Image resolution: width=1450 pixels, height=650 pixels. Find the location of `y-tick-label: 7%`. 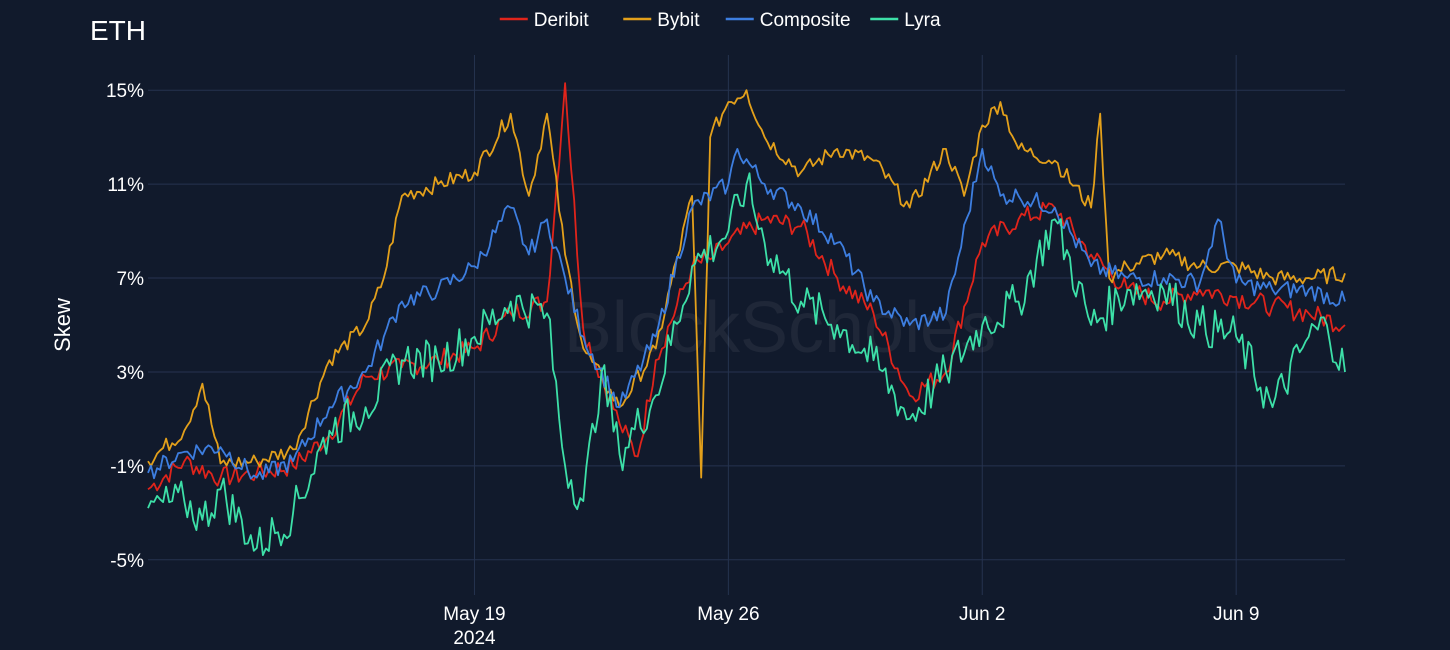

y-tick-label: 7% is located at coordinates (131, 279).